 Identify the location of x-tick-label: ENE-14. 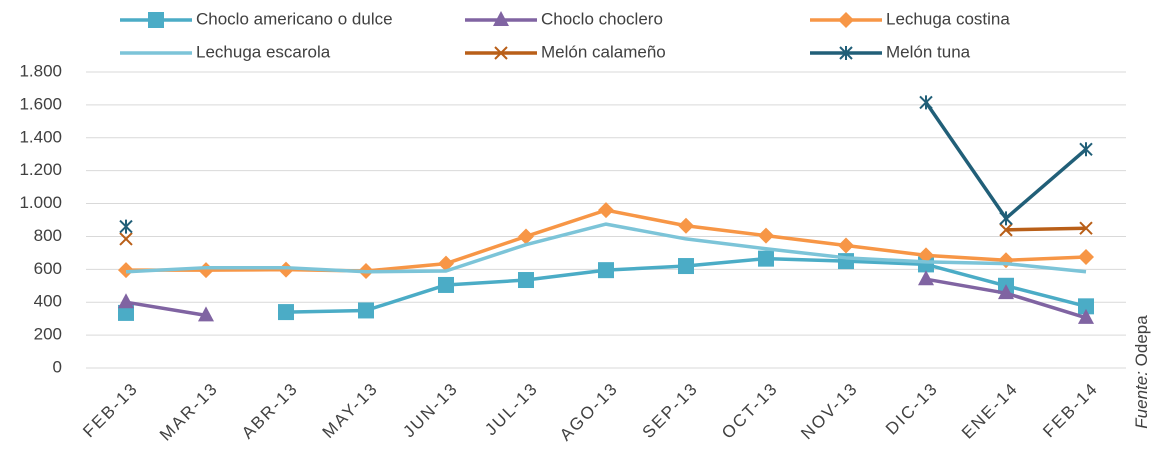
(990, 411).